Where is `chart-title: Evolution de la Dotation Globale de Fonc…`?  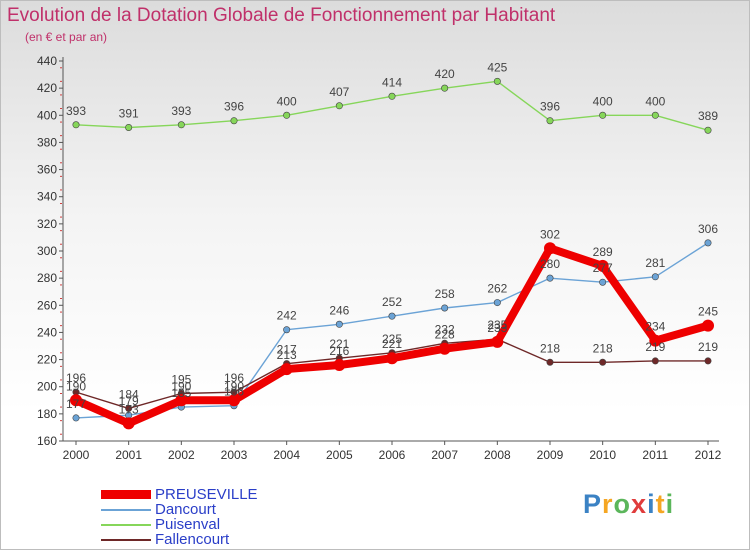 chart-title: Evolution de la Dotation Globale de Fonc… is located at coordinates (281, 15).